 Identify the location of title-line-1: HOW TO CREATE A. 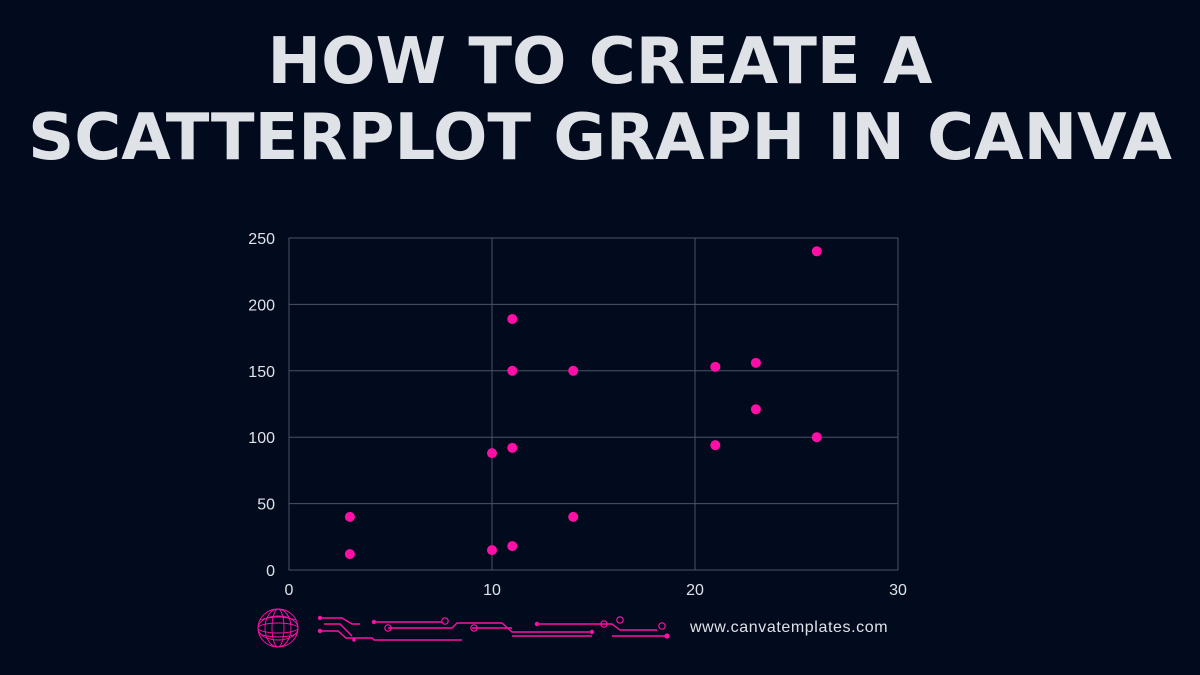
(600, 62).